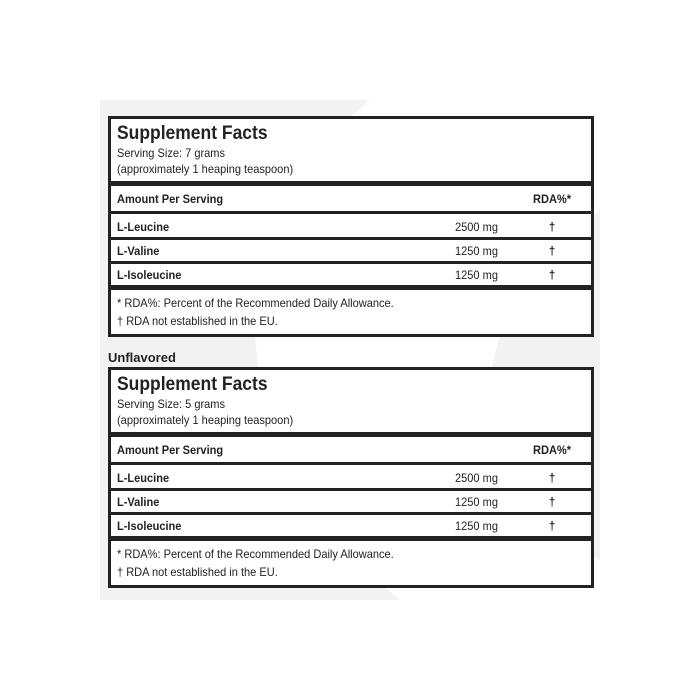  What do you see at coordinates (142, 357) in the screenshot?
I see `panel-label: Unflavored` at bounding box center [142, 357].